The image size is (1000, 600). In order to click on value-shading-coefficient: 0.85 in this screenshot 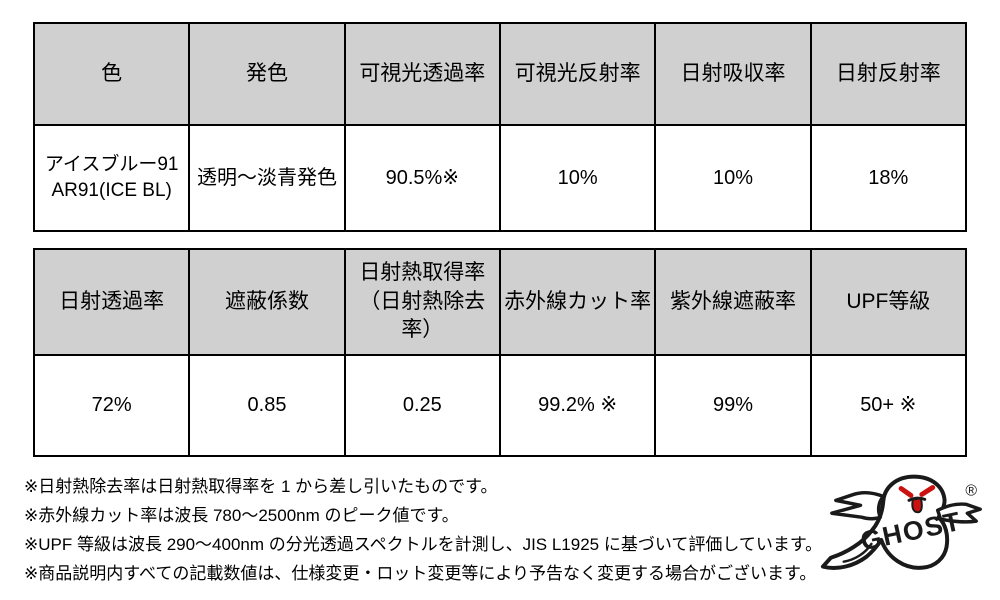, I will do `click(267, 405)`.